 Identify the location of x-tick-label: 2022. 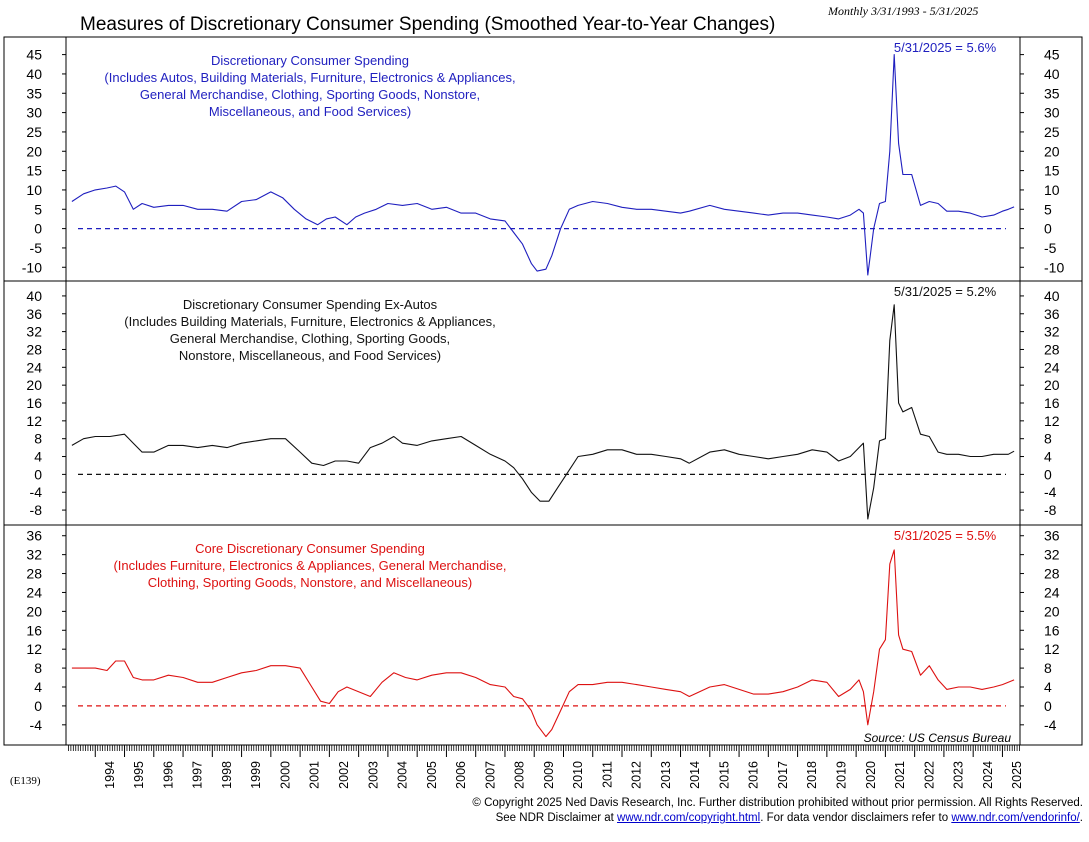
(929, 775).